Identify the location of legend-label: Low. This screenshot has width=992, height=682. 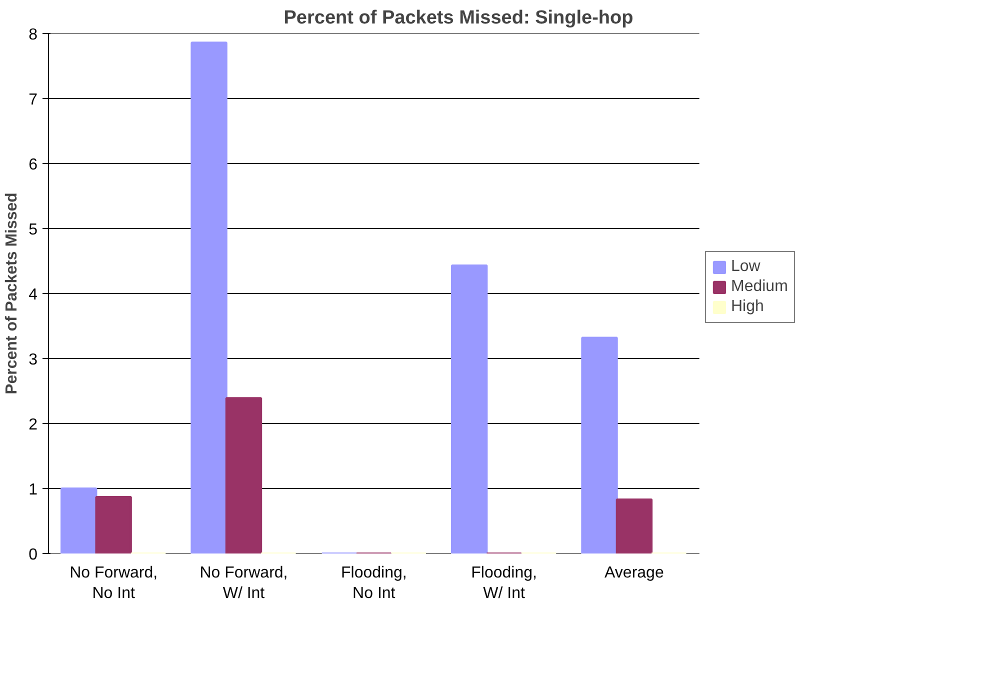
(745, 267).